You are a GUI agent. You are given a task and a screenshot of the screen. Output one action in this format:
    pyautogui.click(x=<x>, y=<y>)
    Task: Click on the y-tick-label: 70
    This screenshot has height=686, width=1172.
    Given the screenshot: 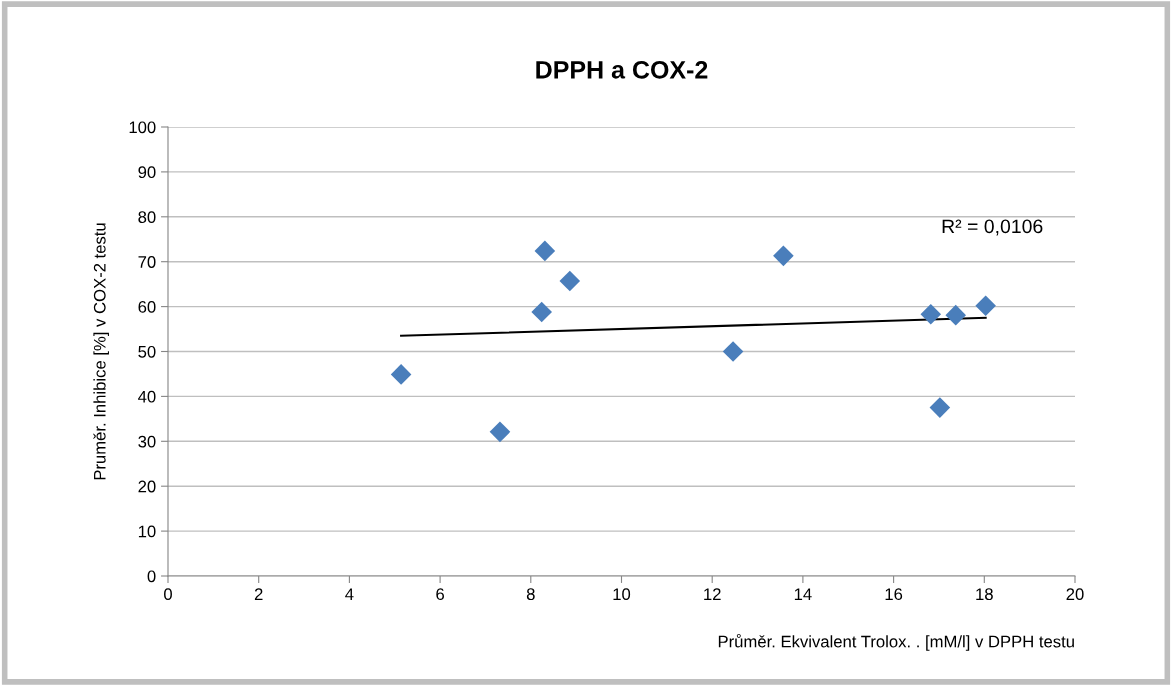 What is the action you would take?
    pyautogui.click(x=147, y=262)
    